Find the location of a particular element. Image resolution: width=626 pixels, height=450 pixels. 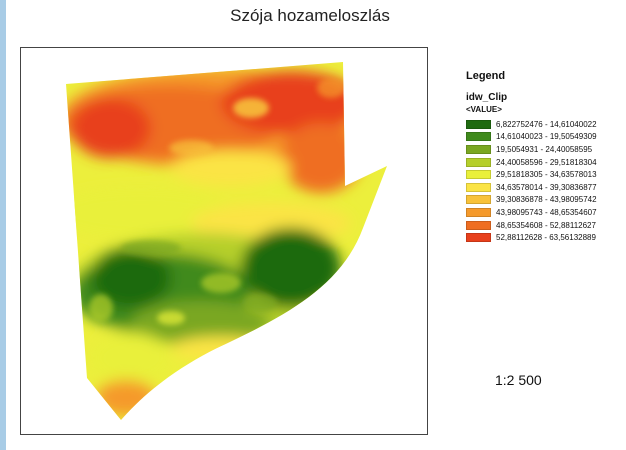

legend-item: 24,40058596 - 29,51818304 is located at coordinates (541, 162).